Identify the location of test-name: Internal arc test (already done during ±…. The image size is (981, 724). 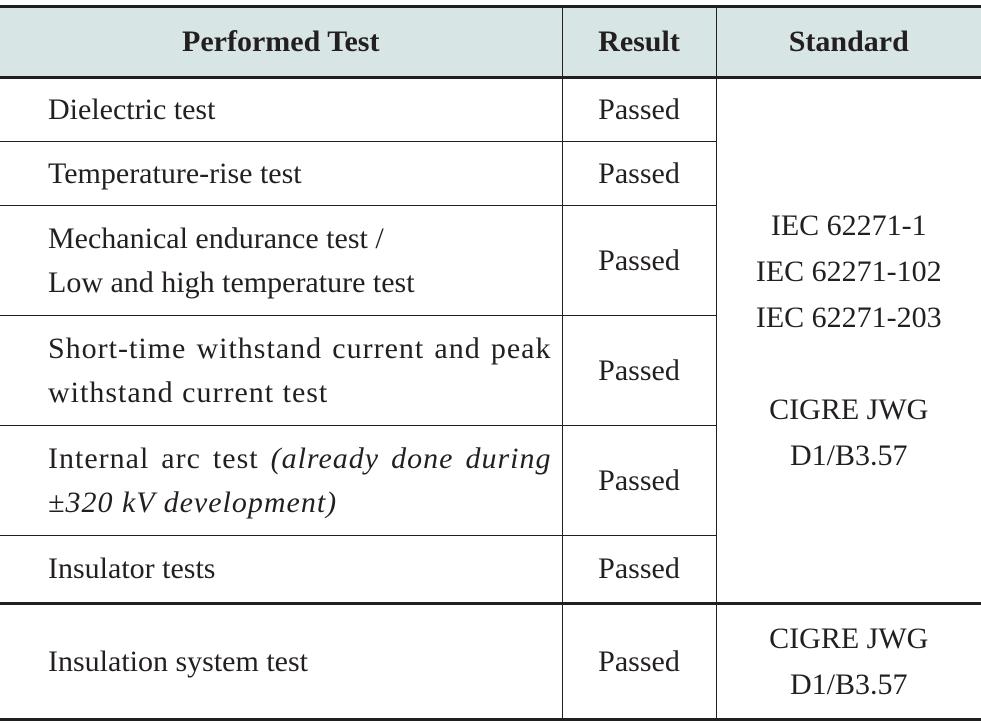
(281, 480).